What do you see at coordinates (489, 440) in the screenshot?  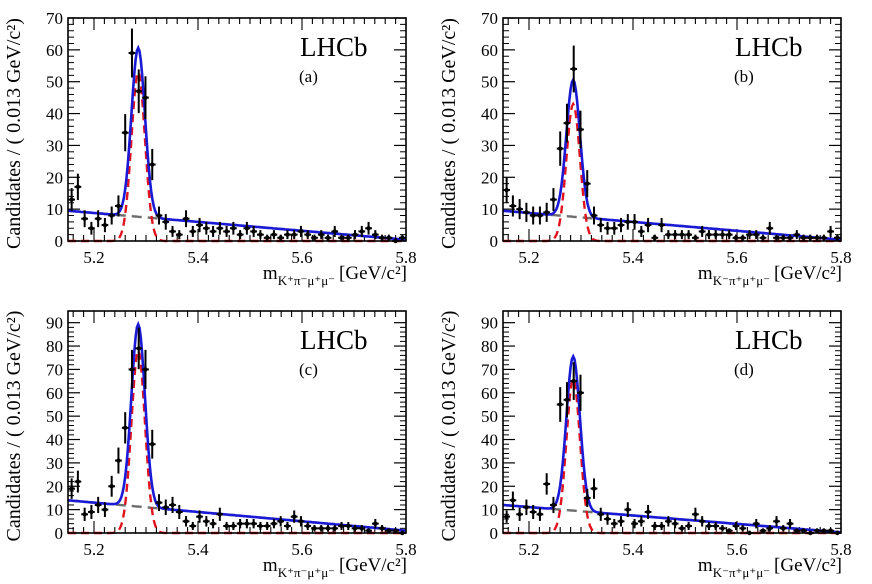 I see `y-tick-label: 40` at bounding box center [489, 440].